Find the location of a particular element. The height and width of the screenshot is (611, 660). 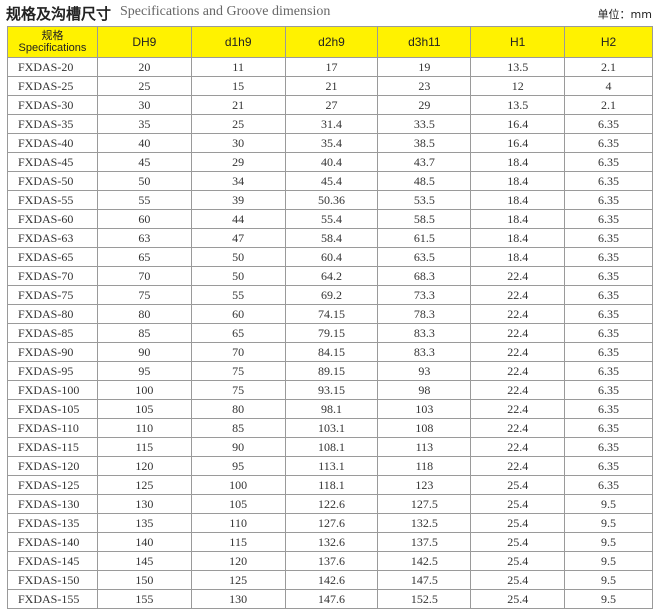

model-cell: FXDAS-90 is located at coordinates (52, 352).